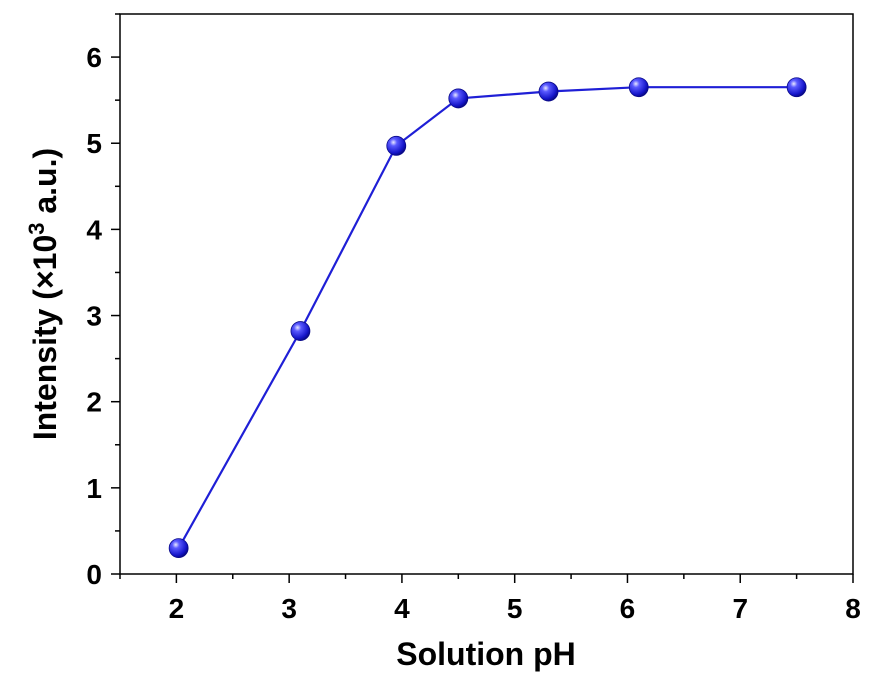  I want to click on y-tick-label: 2, so click(94, 402).